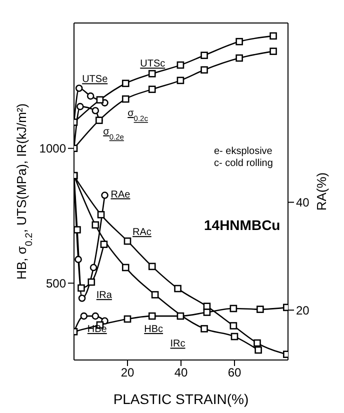  What do you see at coordinates (153, 64) in the screenshot?
I see `series-label: UTSc` at bounding box center [153, 64].